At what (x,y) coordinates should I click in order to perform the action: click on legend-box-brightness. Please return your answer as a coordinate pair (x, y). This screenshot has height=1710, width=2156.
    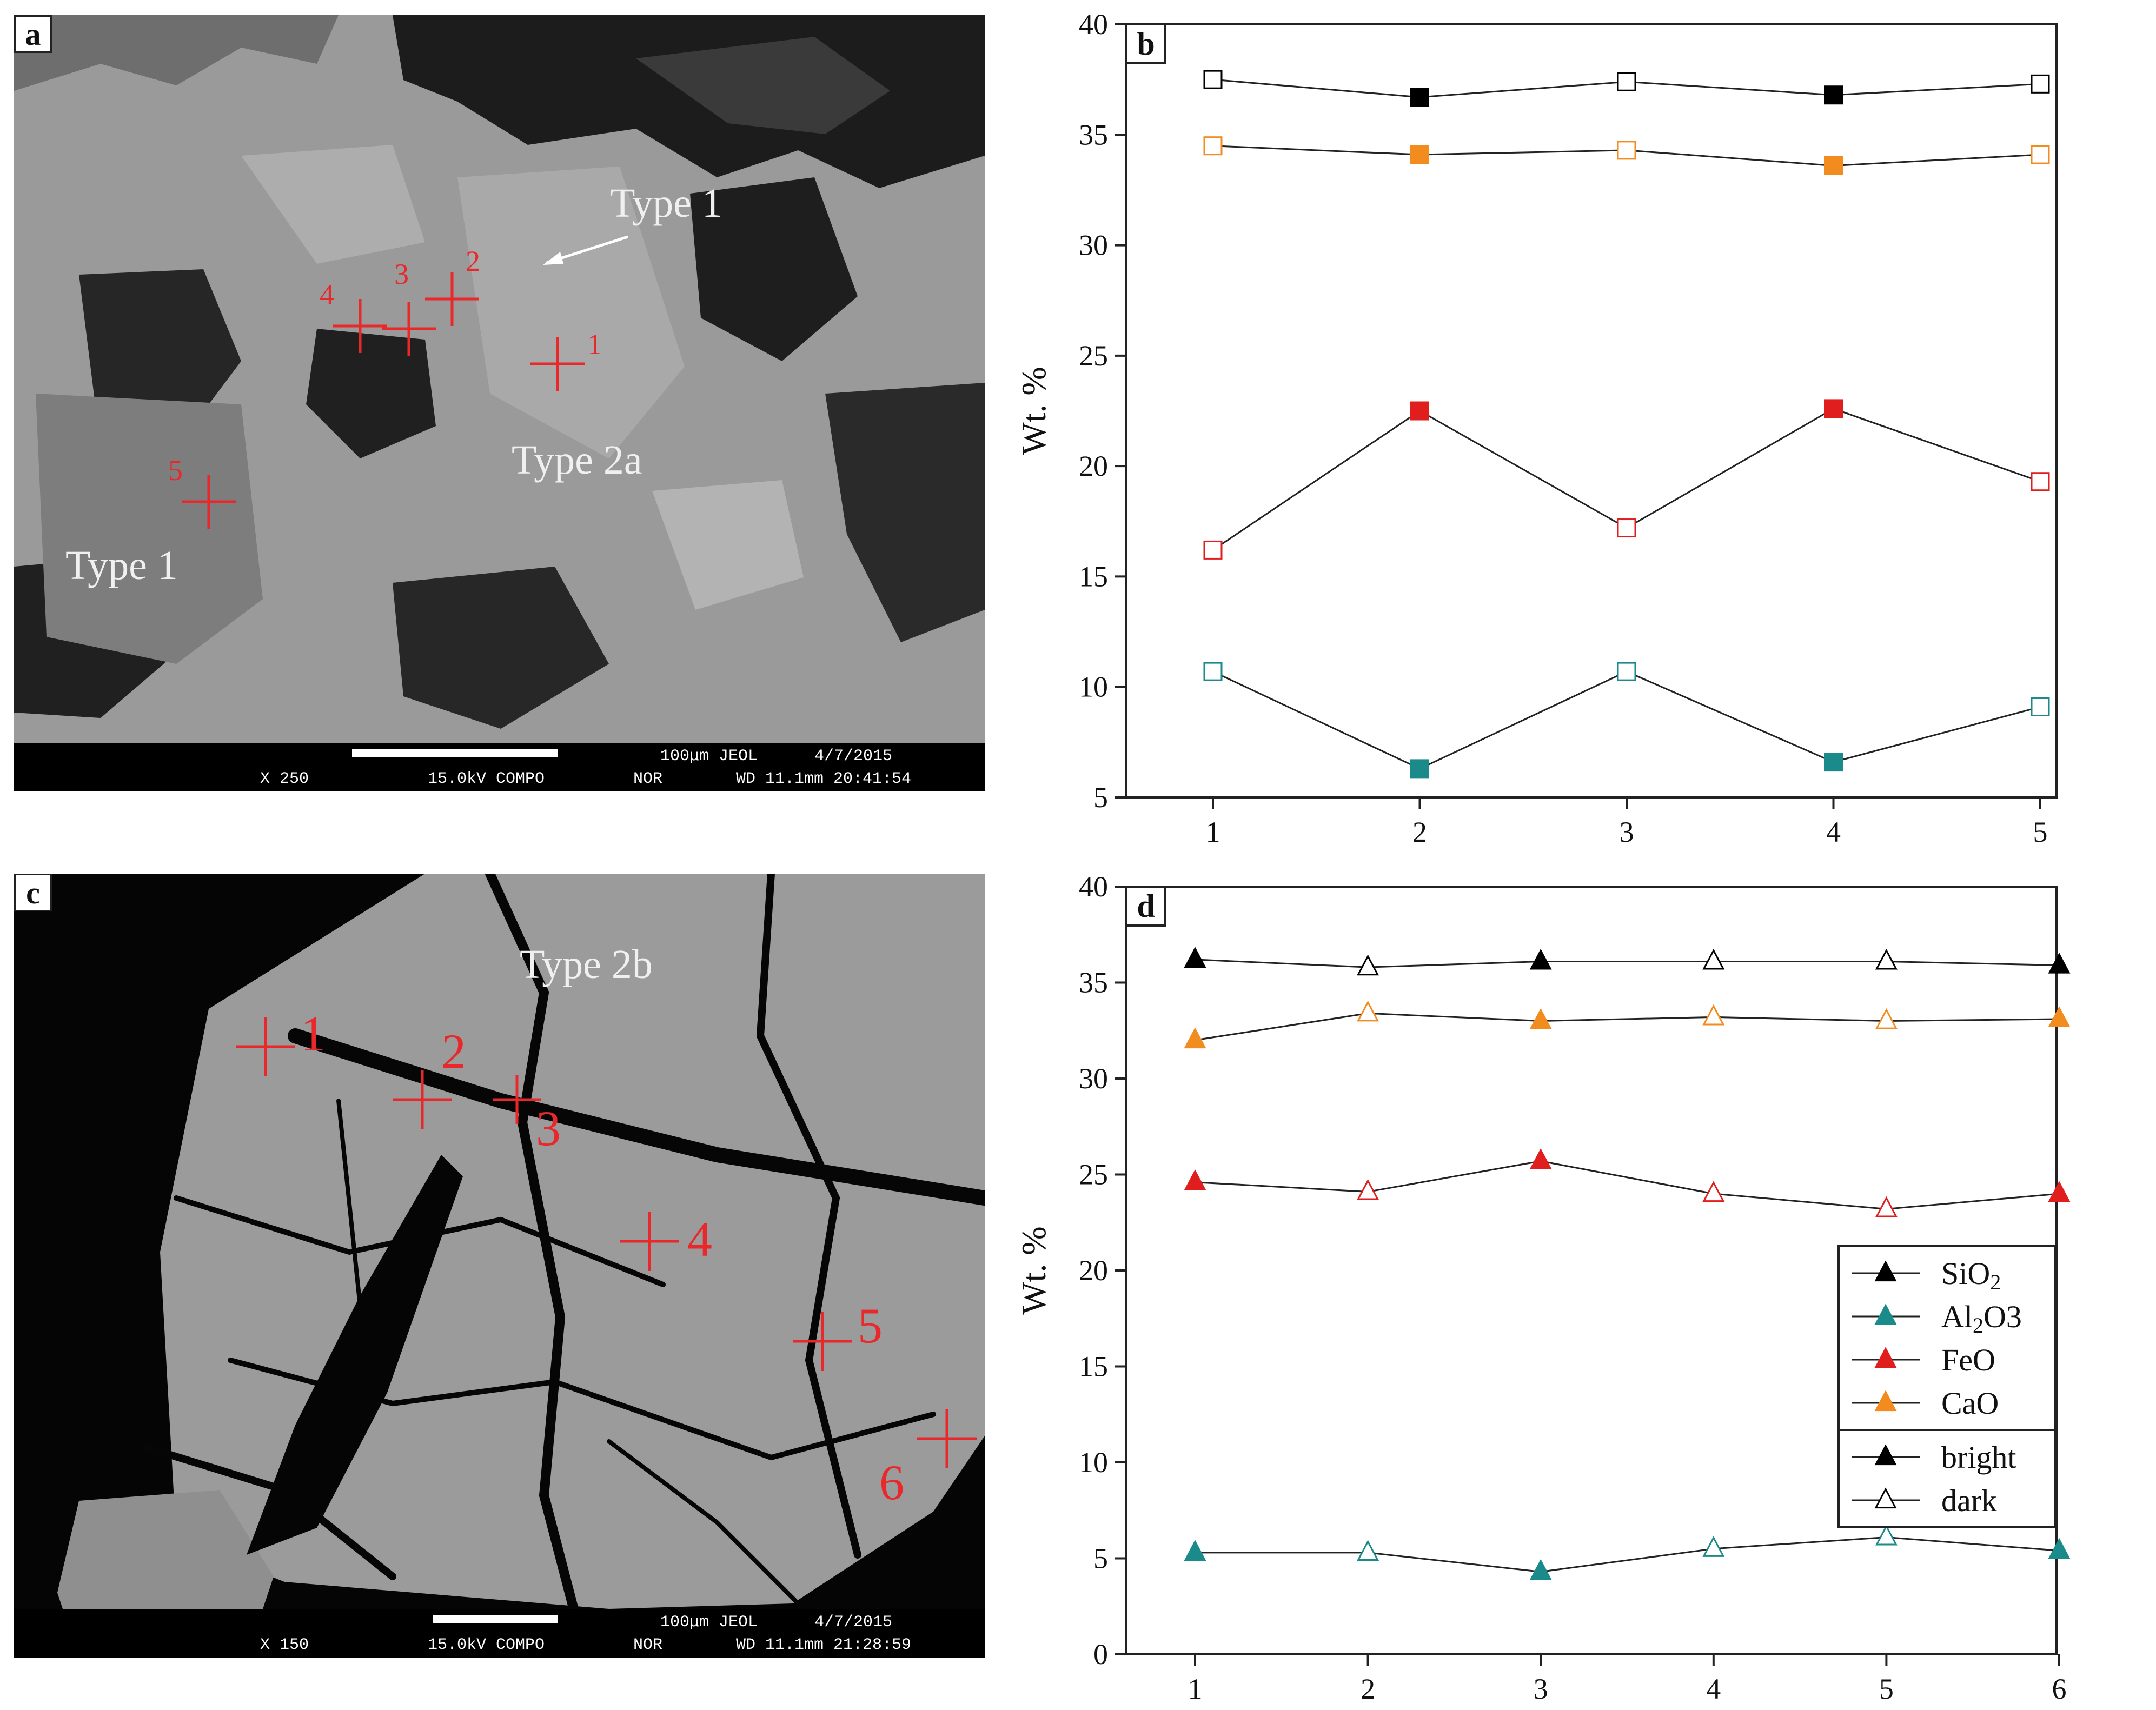
    Looking at the image, I should click on (1946, 1478).